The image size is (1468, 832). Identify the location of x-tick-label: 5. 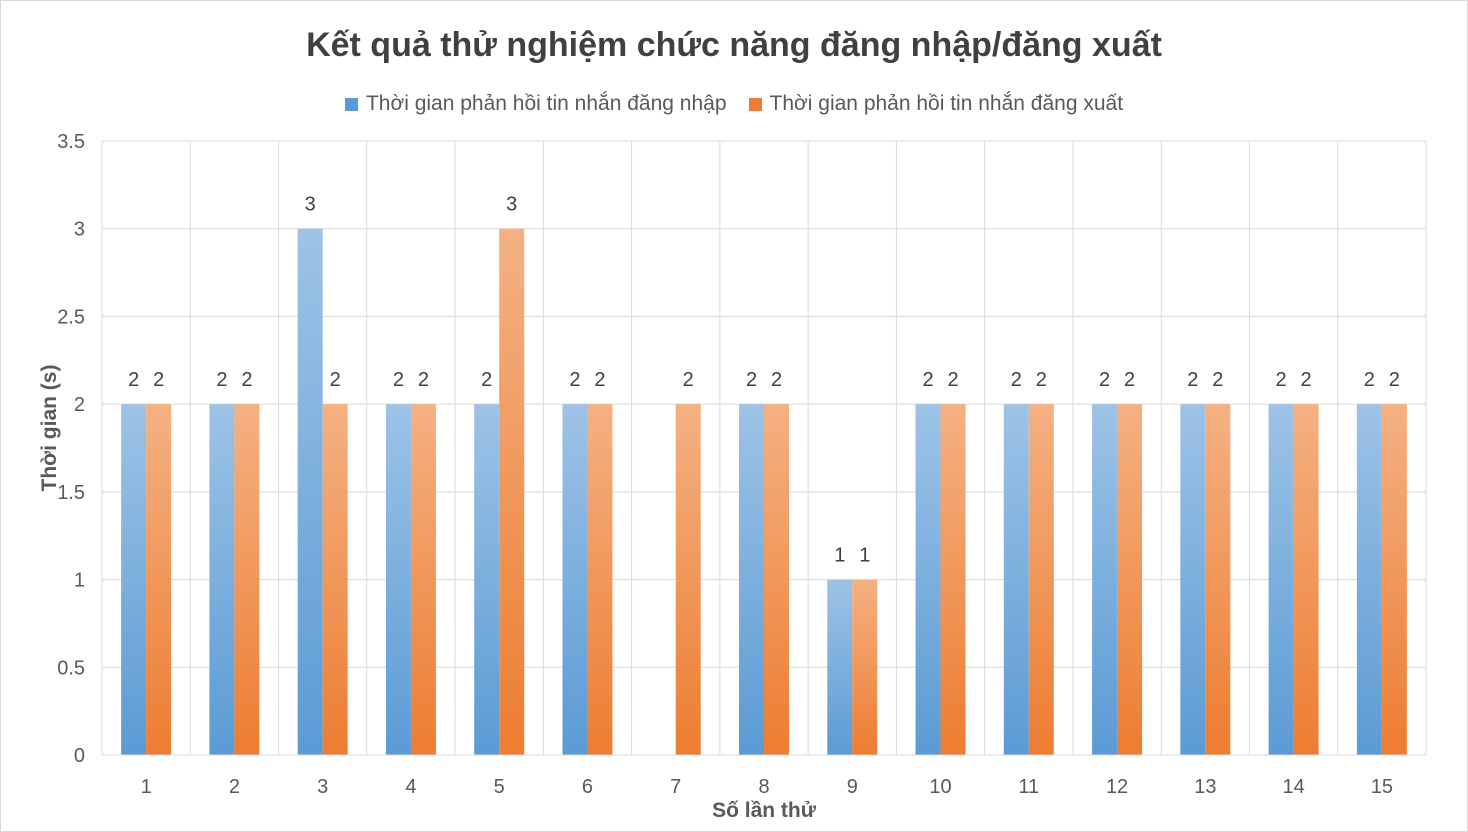
(499, 787).